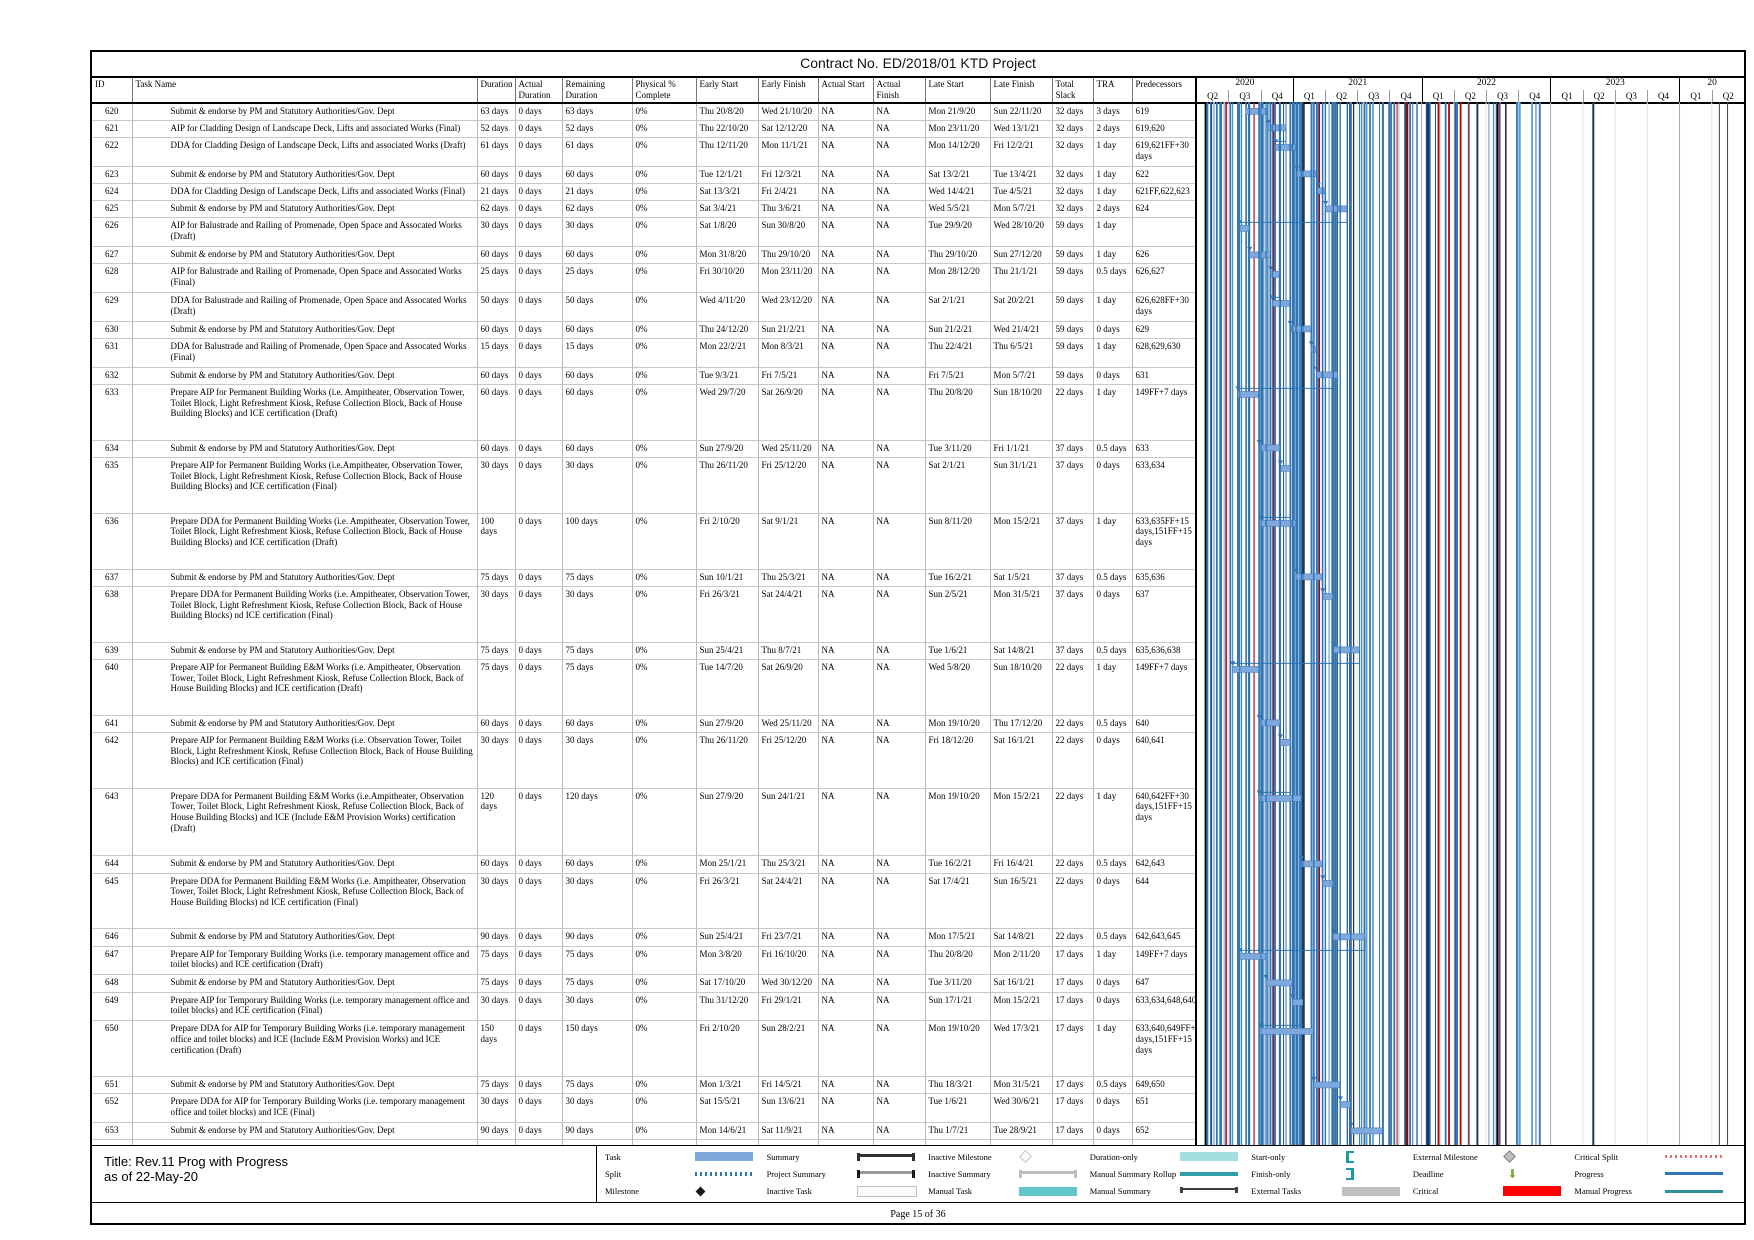 The image size is (1754, 1240). I want to click on late-finish: Sat 16/1/21, so click(1021, 760).